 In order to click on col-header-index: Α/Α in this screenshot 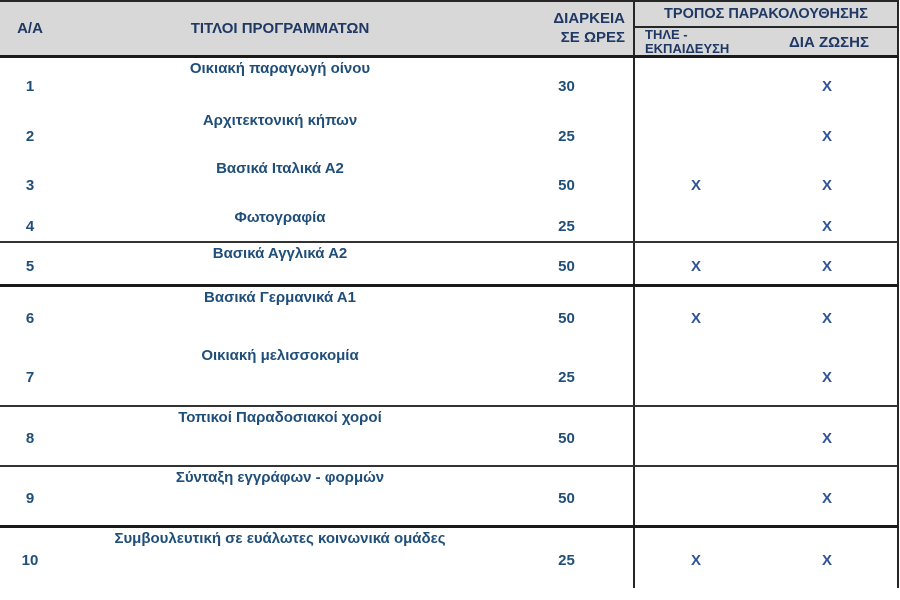, I will do `click(30, 28)`.